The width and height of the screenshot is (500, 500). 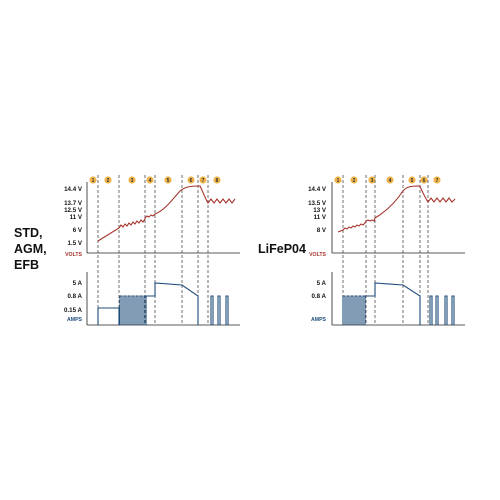 What do you see at coordinates (317, 203) in the screenshot?
I see `volt-tick-label: 13.5 V` at bounding box center [317, 203].